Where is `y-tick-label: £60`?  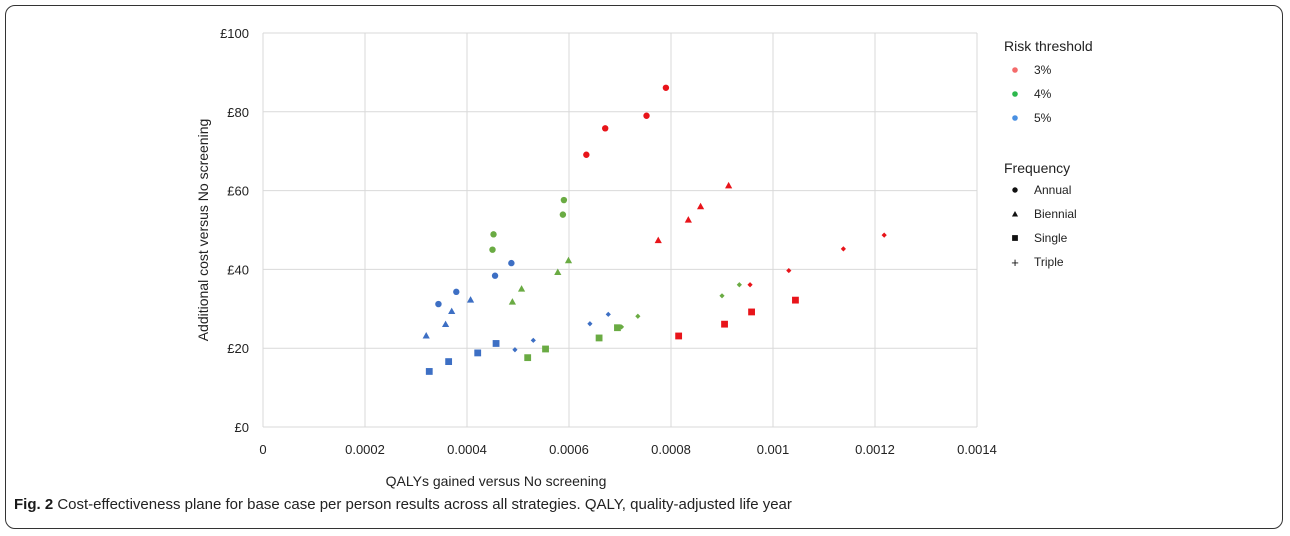 y-tick-label: £60 is located at coordinates (238, 191).